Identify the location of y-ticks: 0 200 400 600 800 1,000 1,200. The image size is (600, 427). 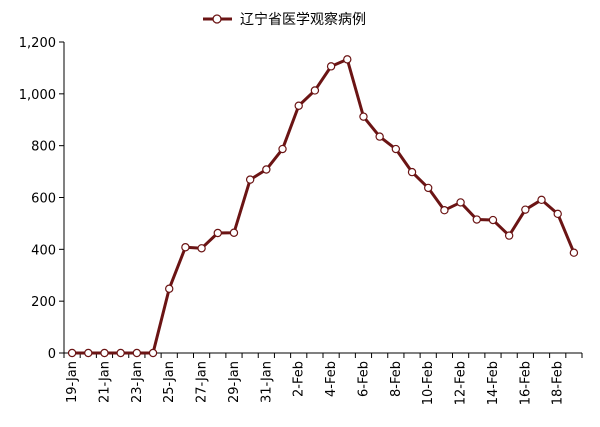
(41, 199).